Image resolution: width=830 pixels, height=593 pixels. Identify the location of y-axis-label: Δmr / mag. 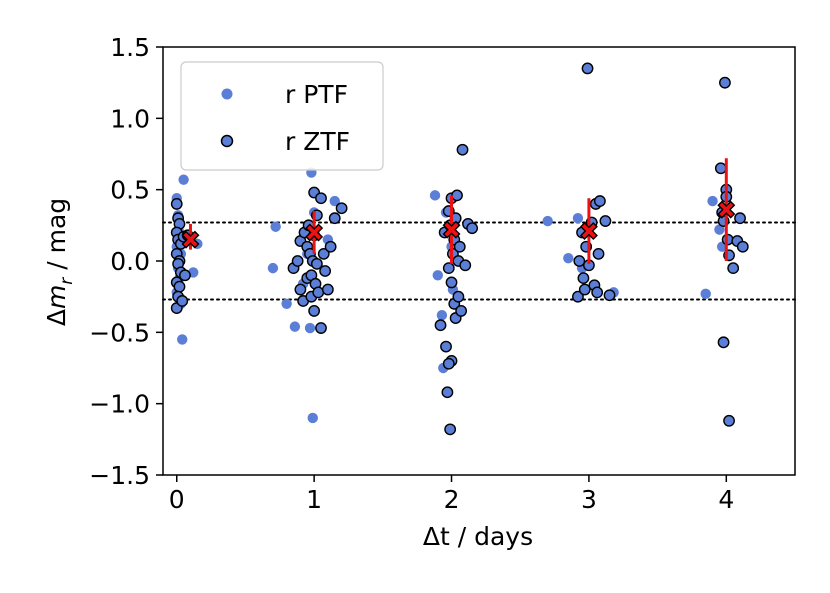
(59, 262).